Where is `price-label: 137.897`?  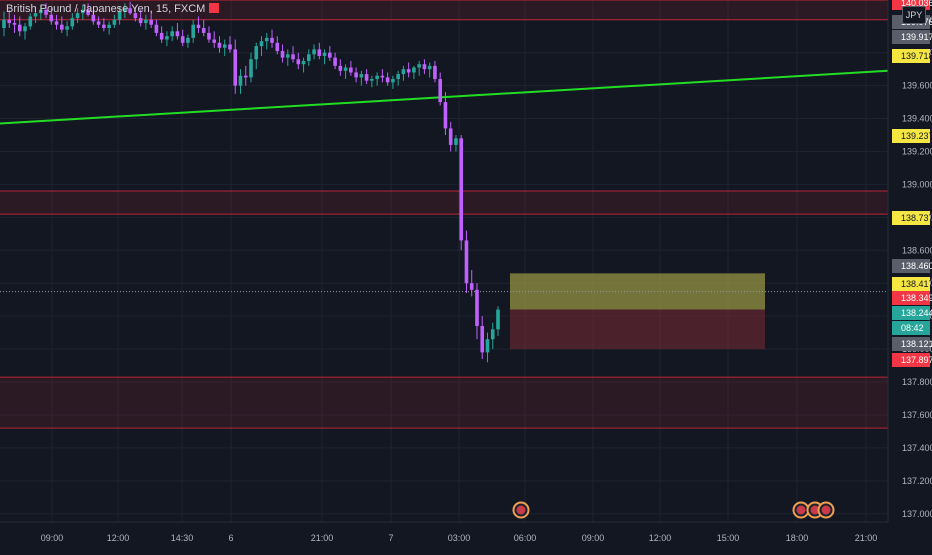
price-label: 137.897 is located at coordinates (916, 360).